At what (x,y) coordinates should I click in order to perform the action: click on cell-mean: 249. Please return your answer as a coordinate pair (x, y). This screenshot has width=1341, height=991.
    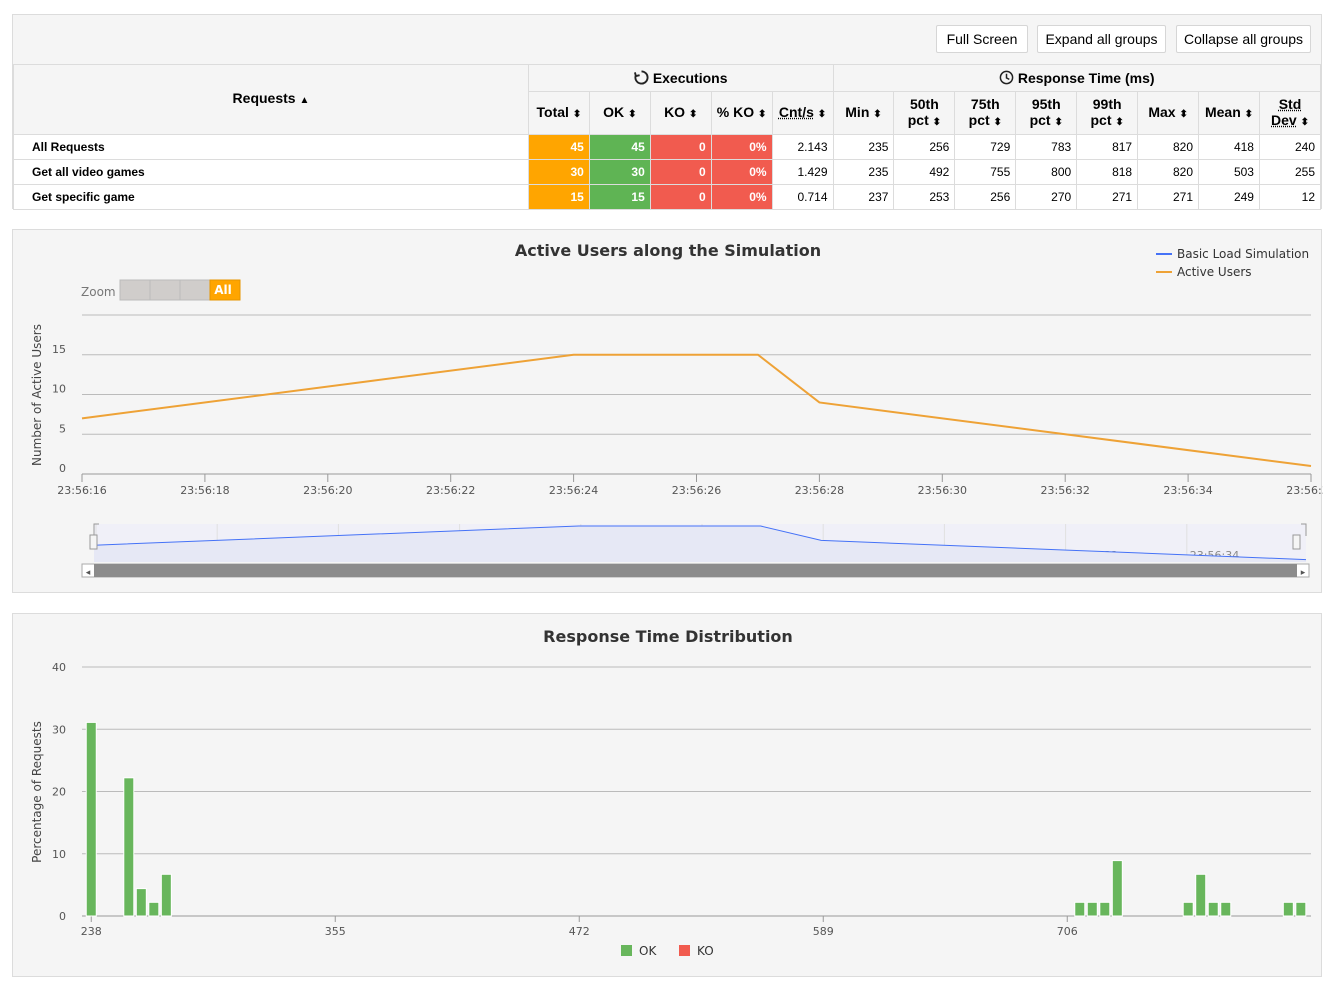
    Looking at the image, I should click on (1229, 197).